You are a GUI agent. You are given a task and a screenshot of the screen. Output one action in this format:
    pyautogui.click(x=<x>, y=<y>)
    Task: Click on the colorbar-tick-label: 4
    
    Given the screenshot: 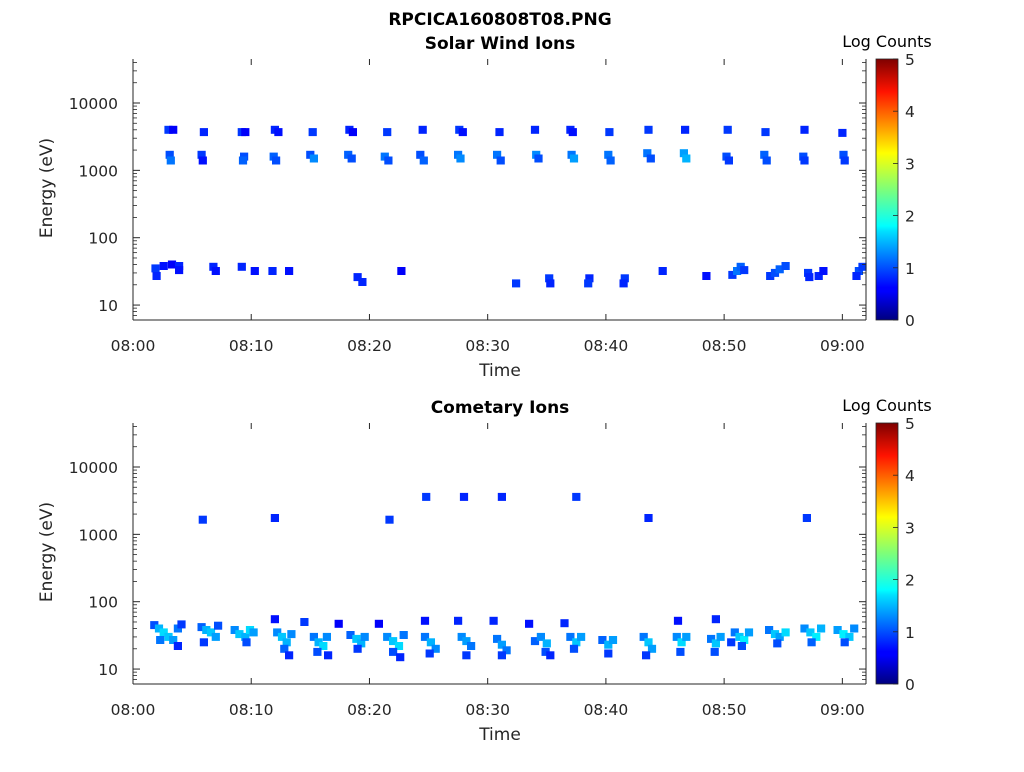 What is the action you would take?
    pyautogui.click(x=910, y=476)
    